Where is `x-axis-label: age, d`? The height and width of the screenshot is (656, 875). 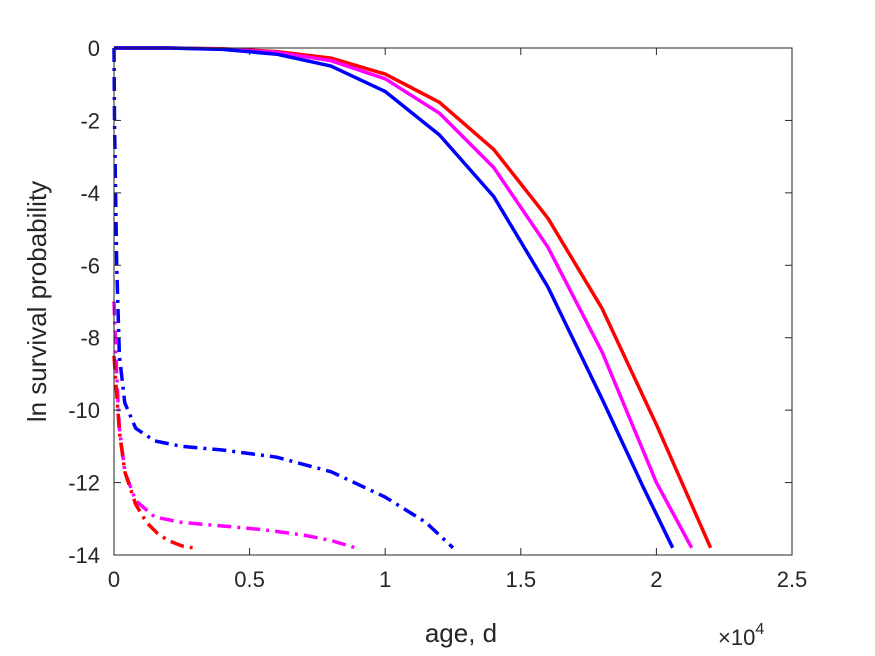
x-axis-label: age, d is located at coordinates (461, 633).